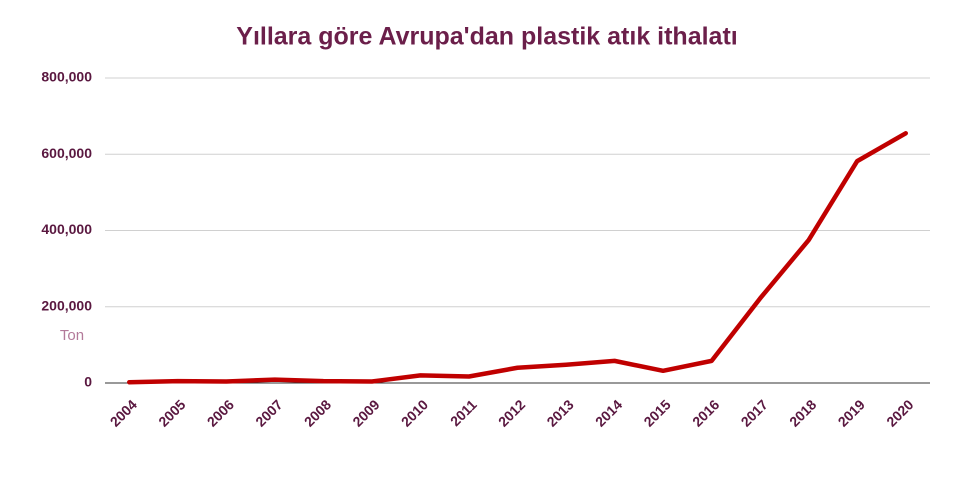 This screenshot has height=478, width=954. Describe the element at coordinates (511, 412) in the screenshot. I see `x-tick-label: 2012` at that location.